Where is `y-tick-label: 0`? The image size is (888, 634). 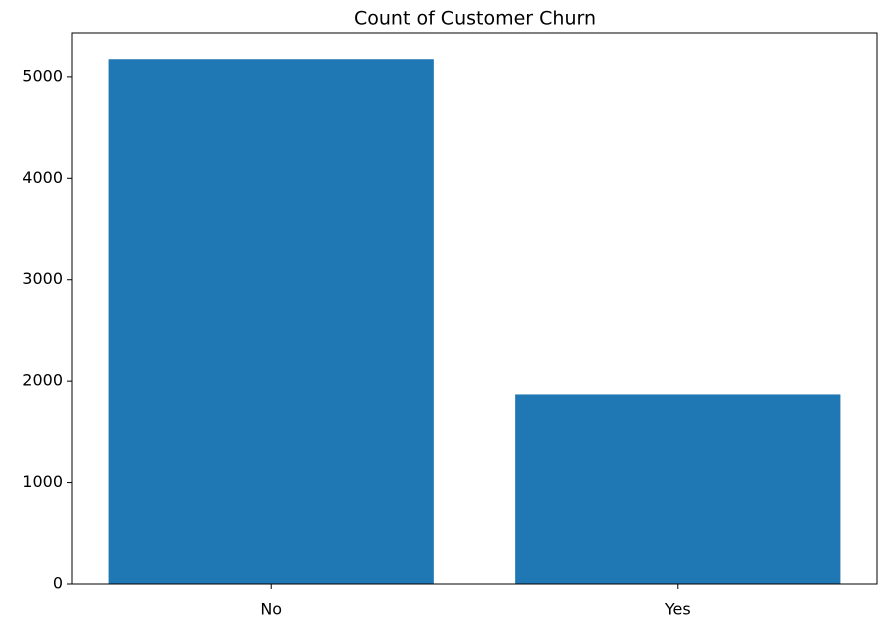 y-tick-label: 0 is located at coordinates (58, 583).